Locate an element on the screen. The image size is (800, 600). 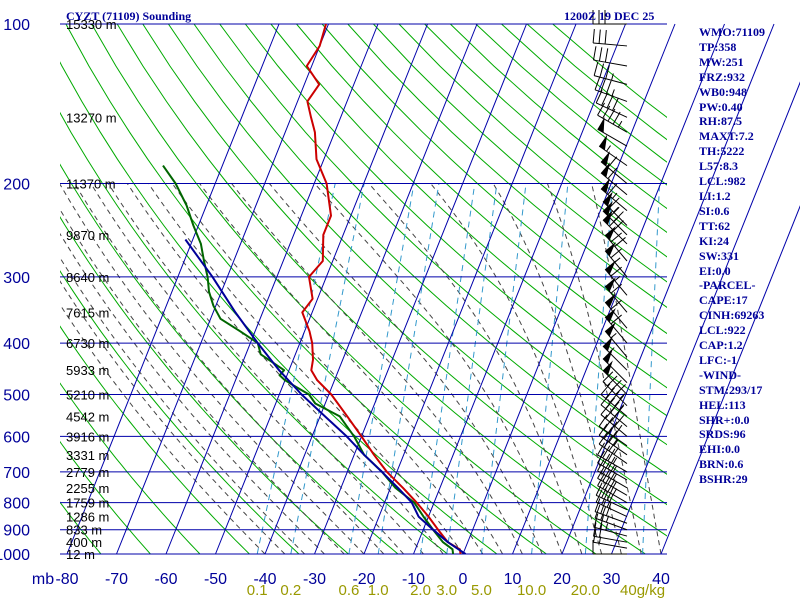
moist-adiabat is located at coordinates (163, 428).